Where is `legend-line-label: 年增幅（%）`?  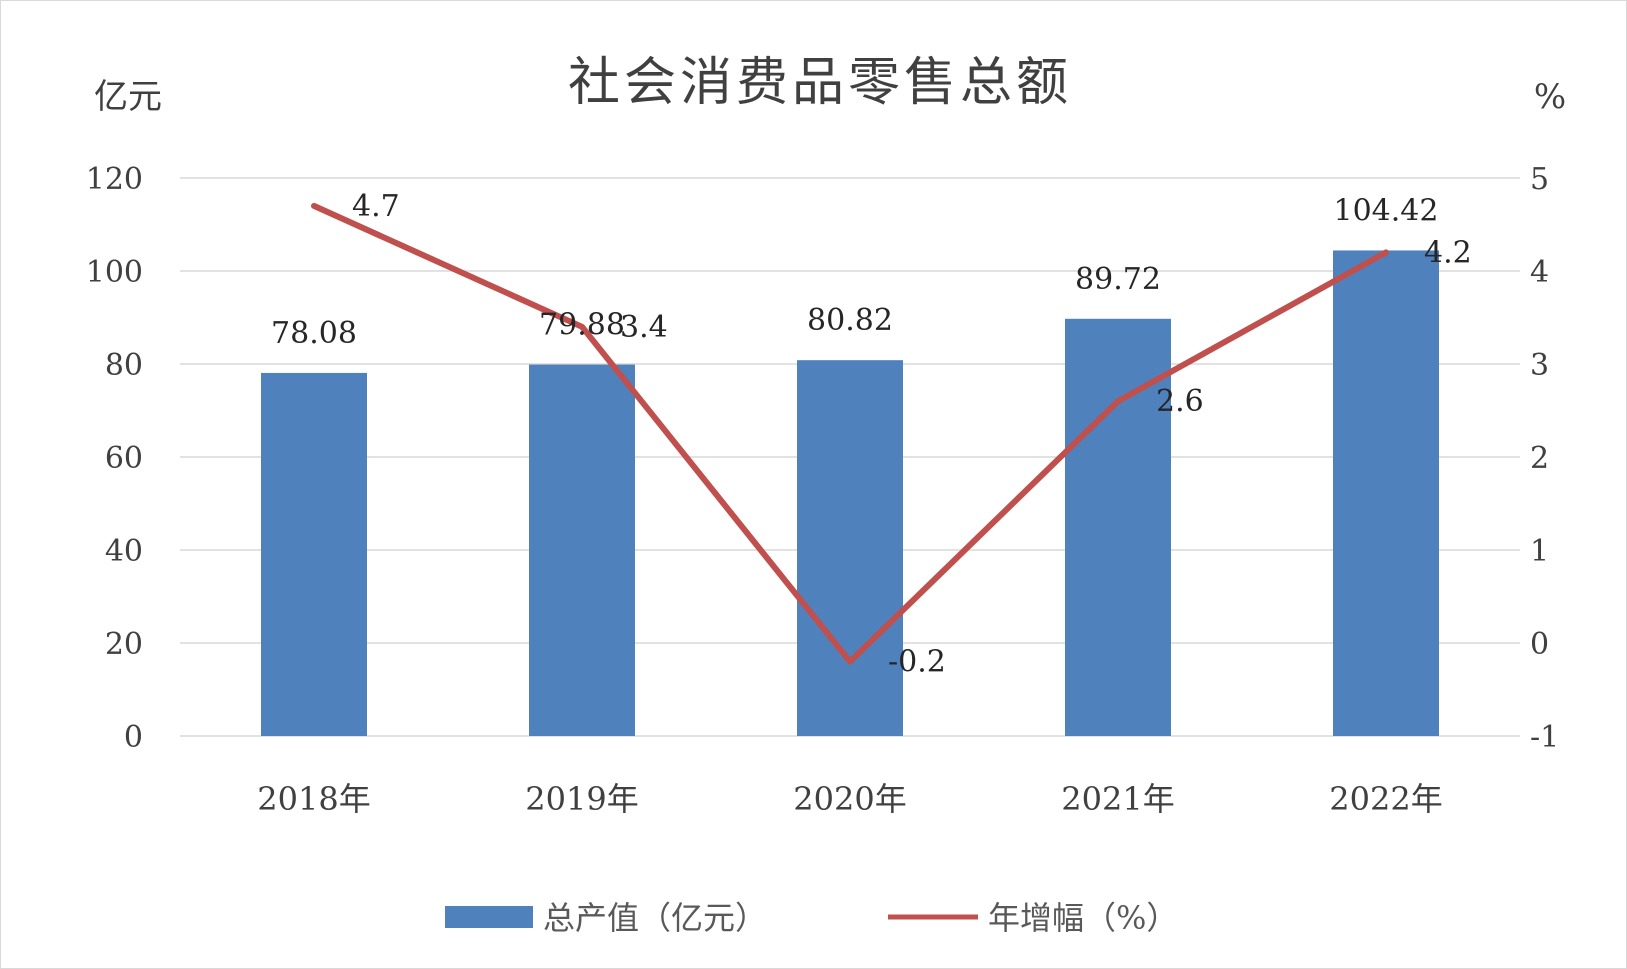 legend-line-label: 年增幅（%） is located at coordinates (1083, 918).